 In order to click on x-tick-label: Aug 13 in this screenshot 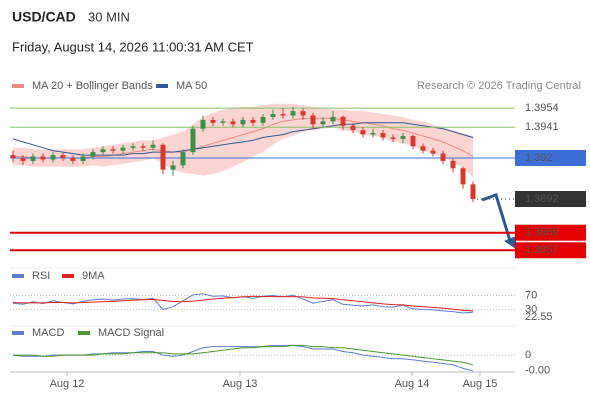, I will do `click(240, 384)`.